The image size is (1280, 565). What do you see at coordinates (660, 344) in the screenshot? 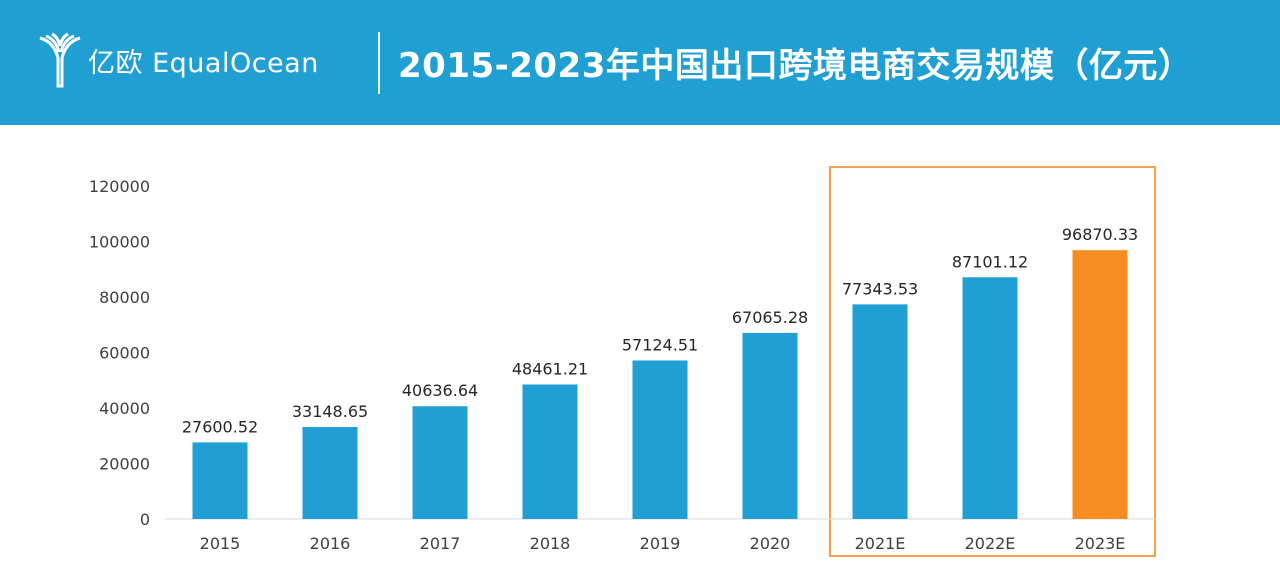
I see `data-label: 57124.51` at bounding box center [660, 344].